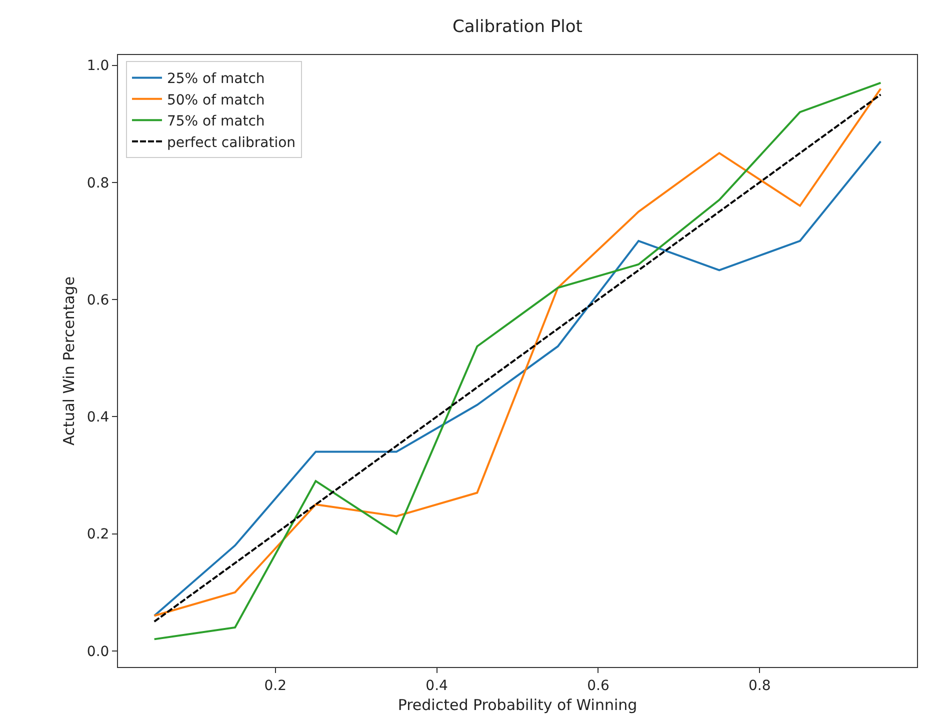  What do you see at coordinates (98, 418) in the screenshot?
I see `y-tick-label: 0.4` at bounding box center [98, 418].